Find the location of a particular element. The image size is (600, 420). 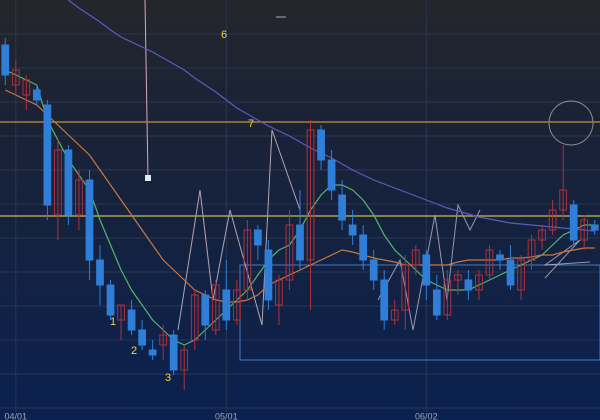

annotation: 7 is located at coordinates (251, 124).